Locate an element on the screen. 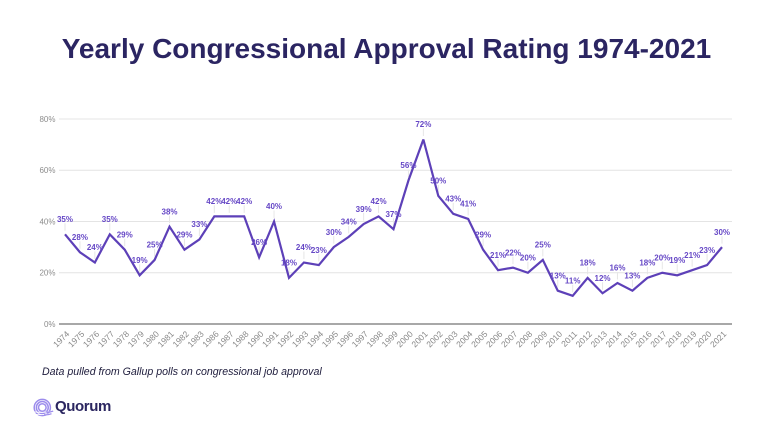 This screenshot has height=432, width=768. svg-text: 16% is located at coordinates (617, 268).